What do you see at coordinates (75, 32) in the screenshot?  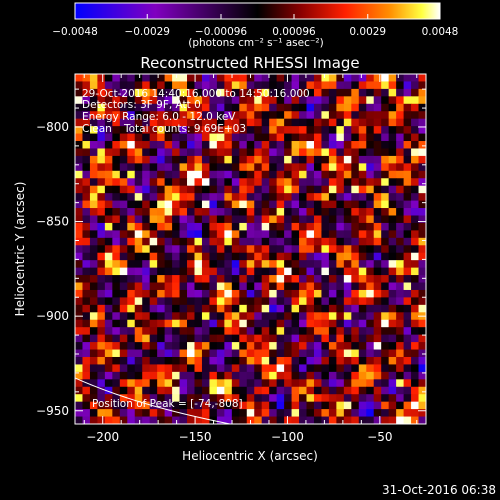 I see `colorbar-tick-label: −0.0048` at bounding box center [75, 32].